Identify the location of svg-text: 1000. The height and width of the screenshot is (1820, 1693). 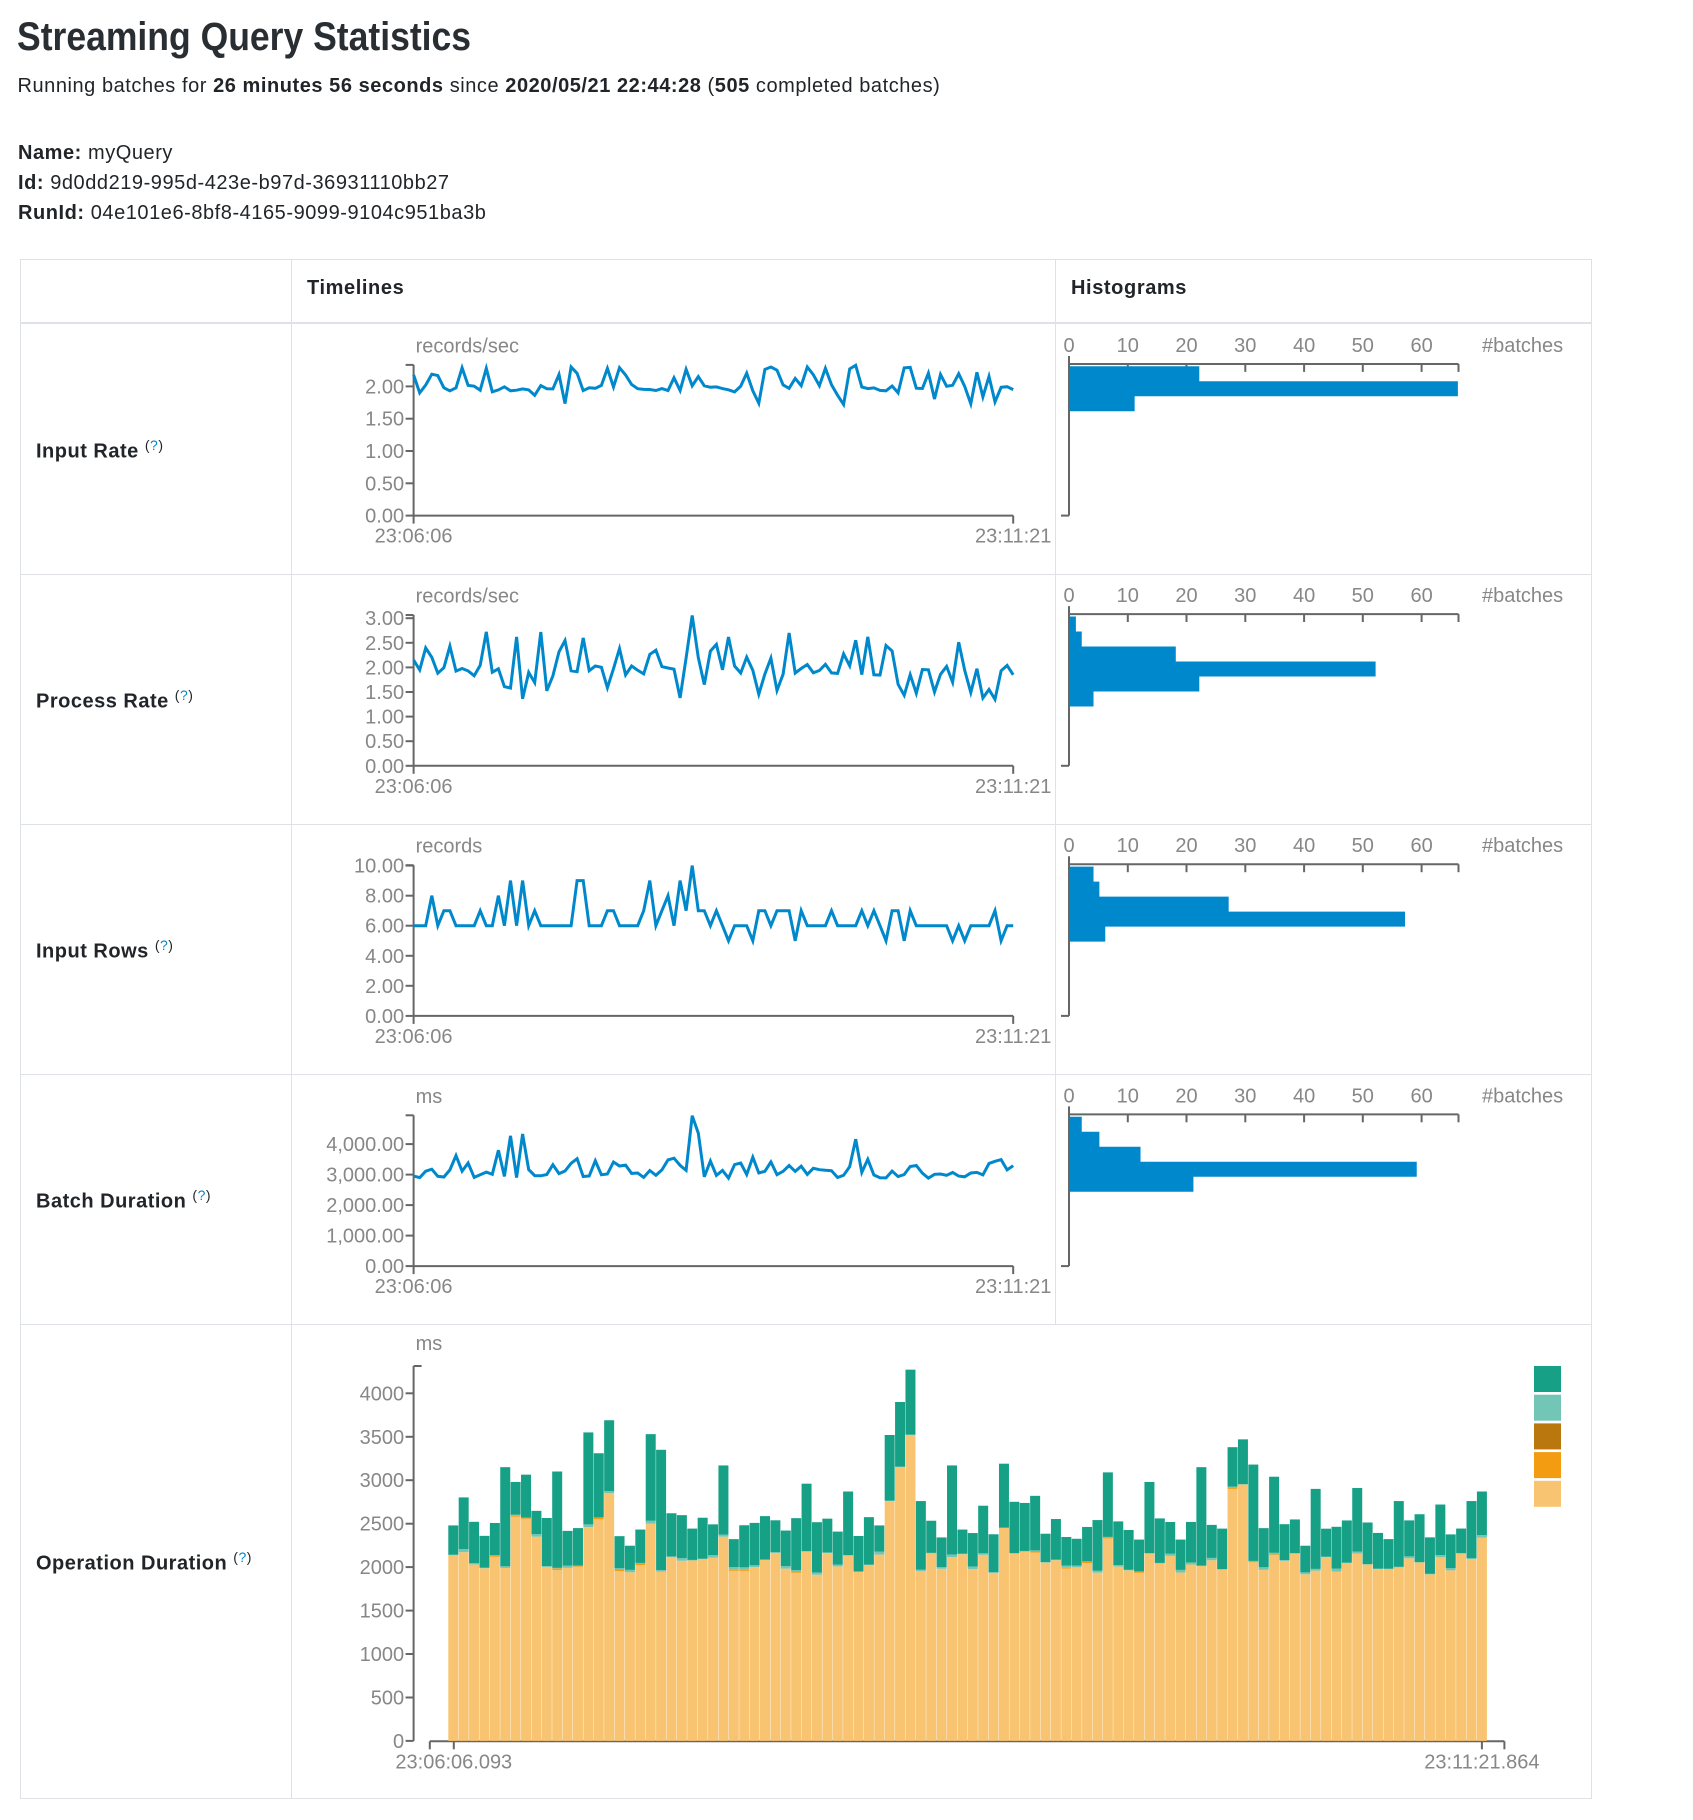
(382, 1655).